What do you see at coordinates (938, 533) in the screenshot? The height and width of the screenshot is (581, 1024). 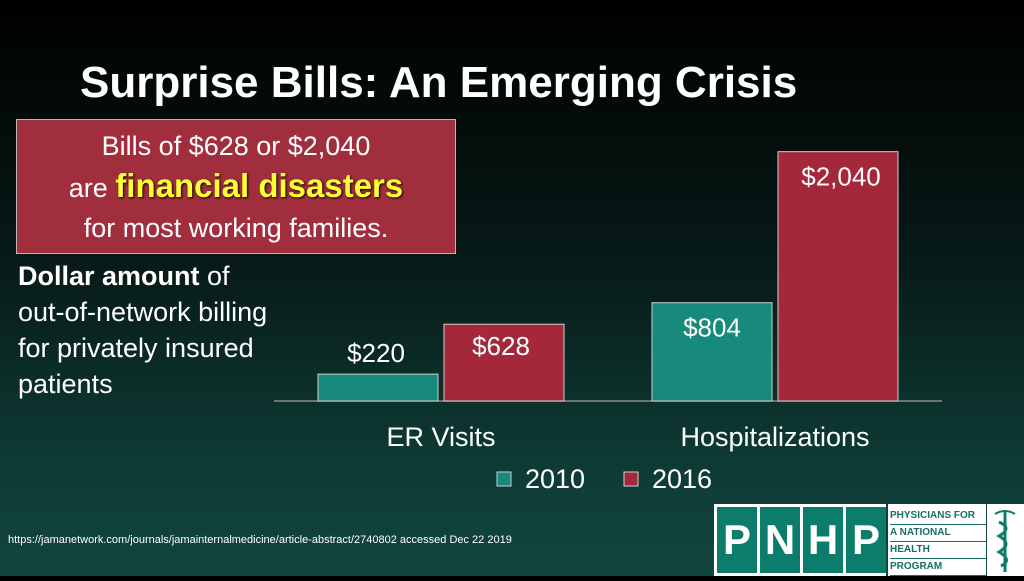 I see `logo-word-2: A NATIONAL` at bounding box center [938, 533].